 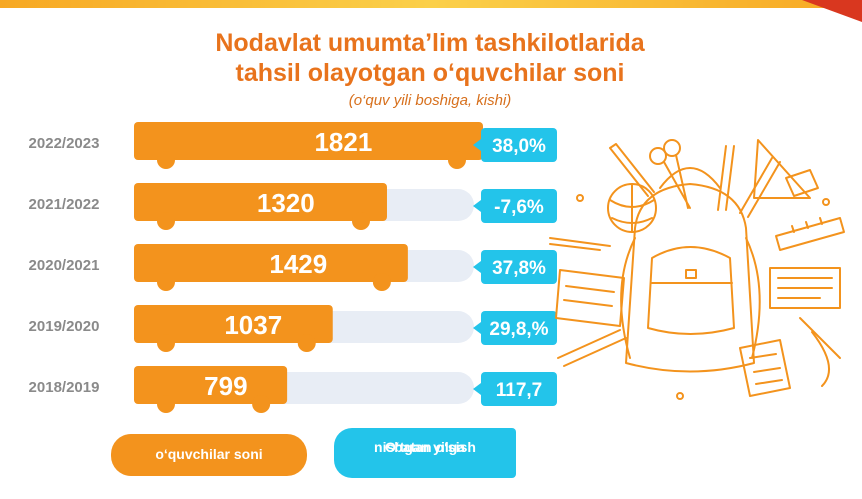 I want to click on growth-label: 37,8%, so click(x=519, y=268).